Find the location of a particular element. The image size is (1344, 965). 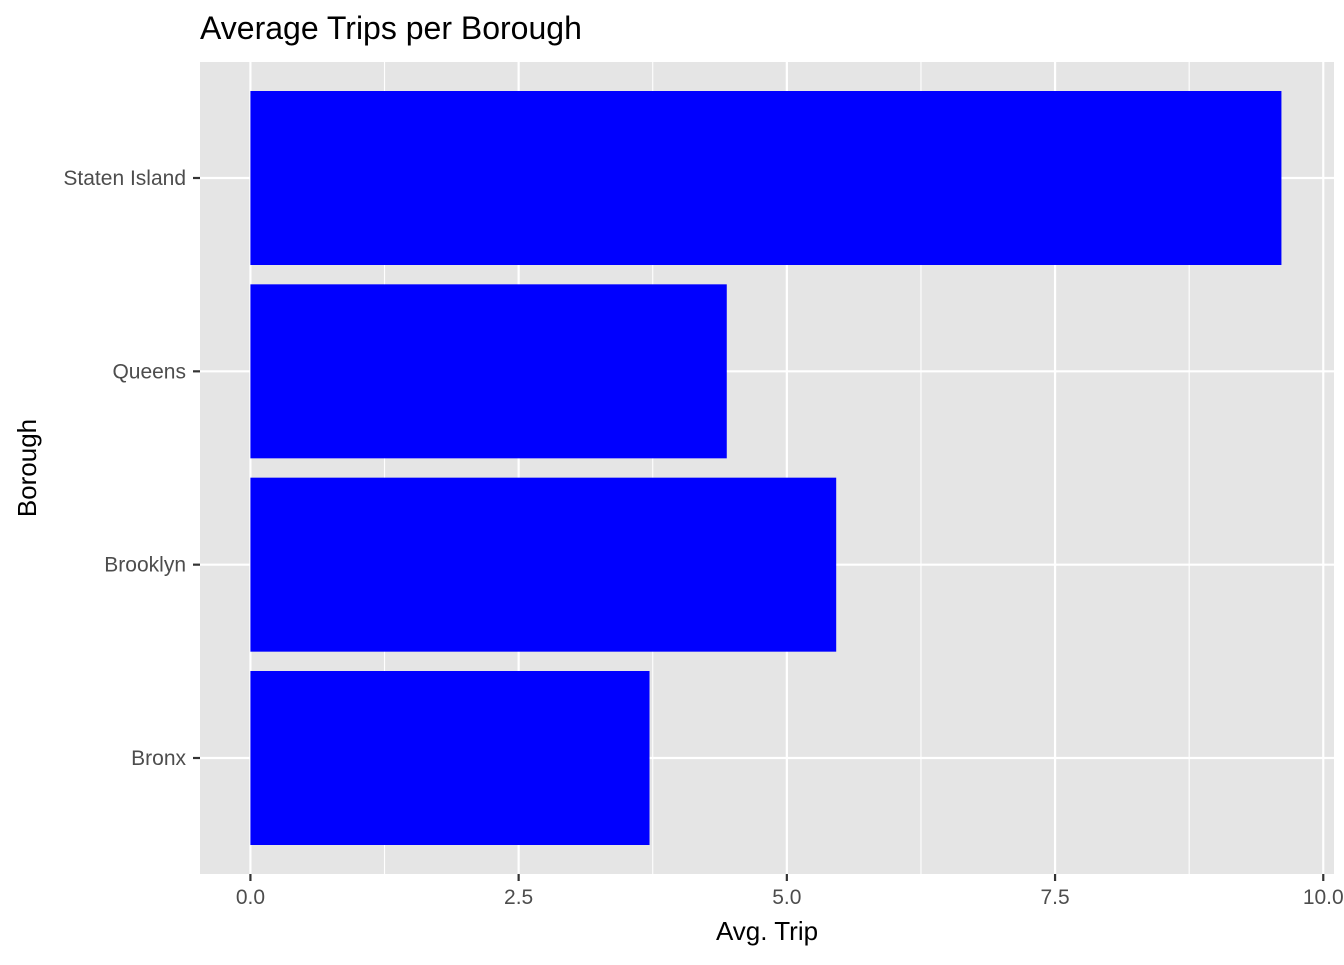

x-tick-label: 5.0 is located at coordinates (786, 897).